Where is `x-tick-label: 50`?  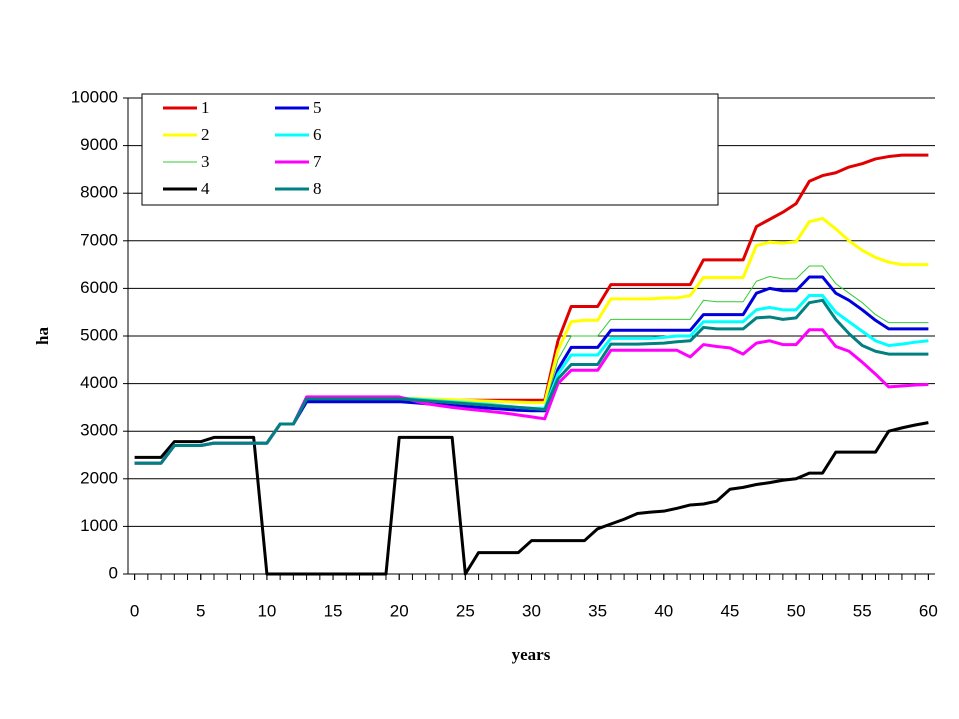
x-tick-label: 50 is located at coordinates (796, 610).